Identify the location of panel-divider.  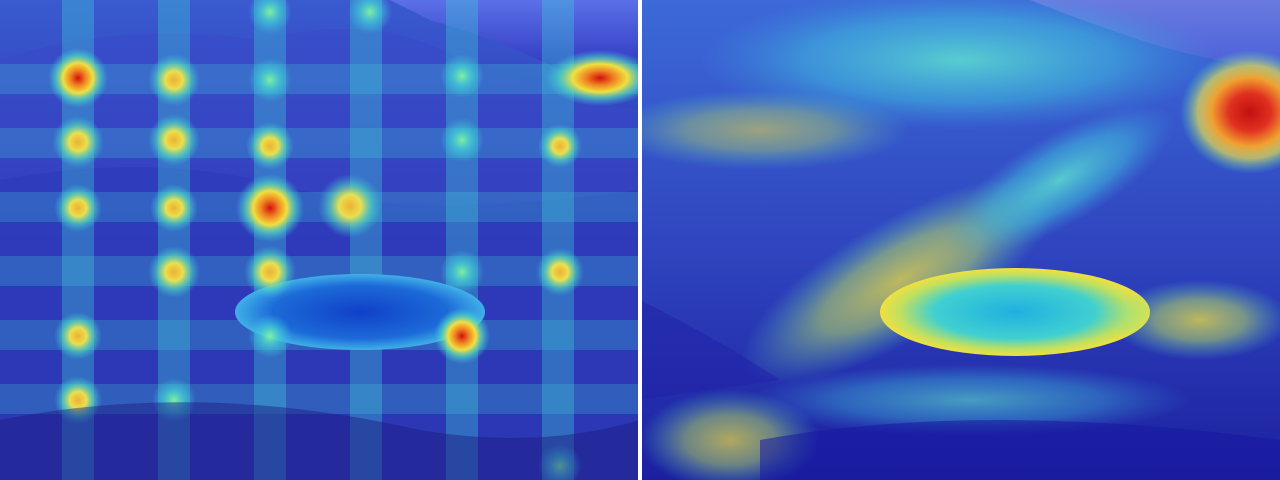
(640, 240).